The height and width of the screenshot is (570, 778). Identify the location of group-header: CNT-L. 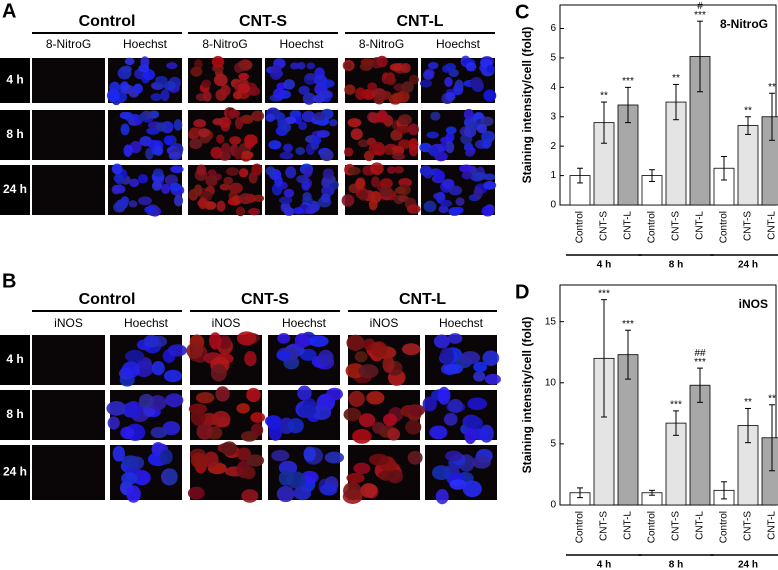
(419, 21).